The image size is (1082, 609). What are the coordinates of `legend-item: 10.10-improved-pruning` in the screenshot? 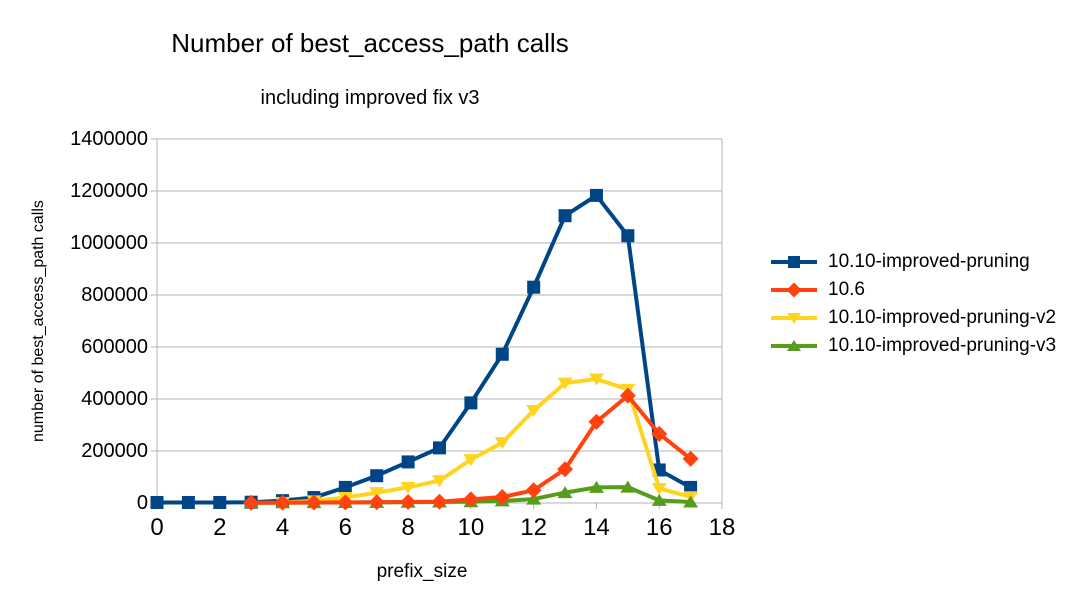 It's located at (913, 262).